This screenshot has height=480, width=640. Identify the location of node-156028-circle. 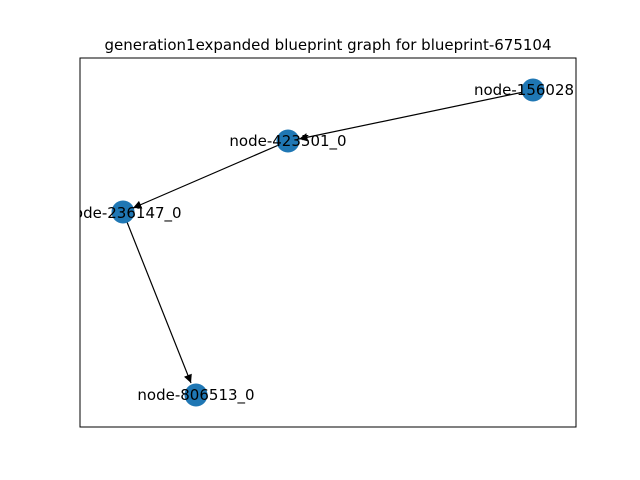
(533, 90).